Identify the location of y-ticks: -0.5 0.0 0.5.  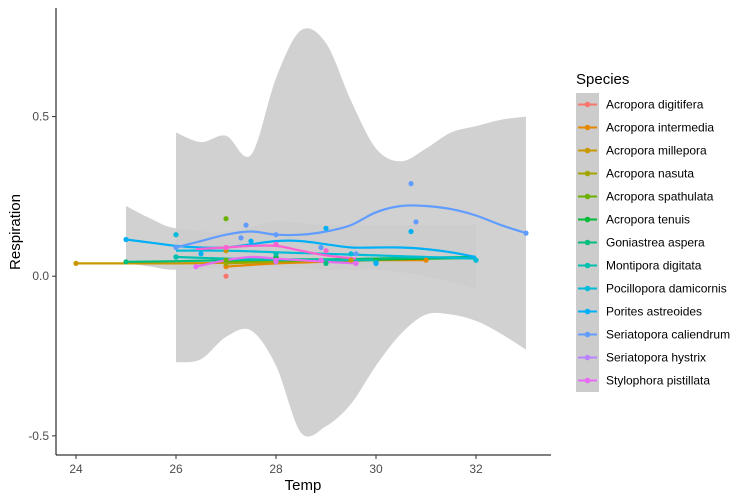
(42, 276).